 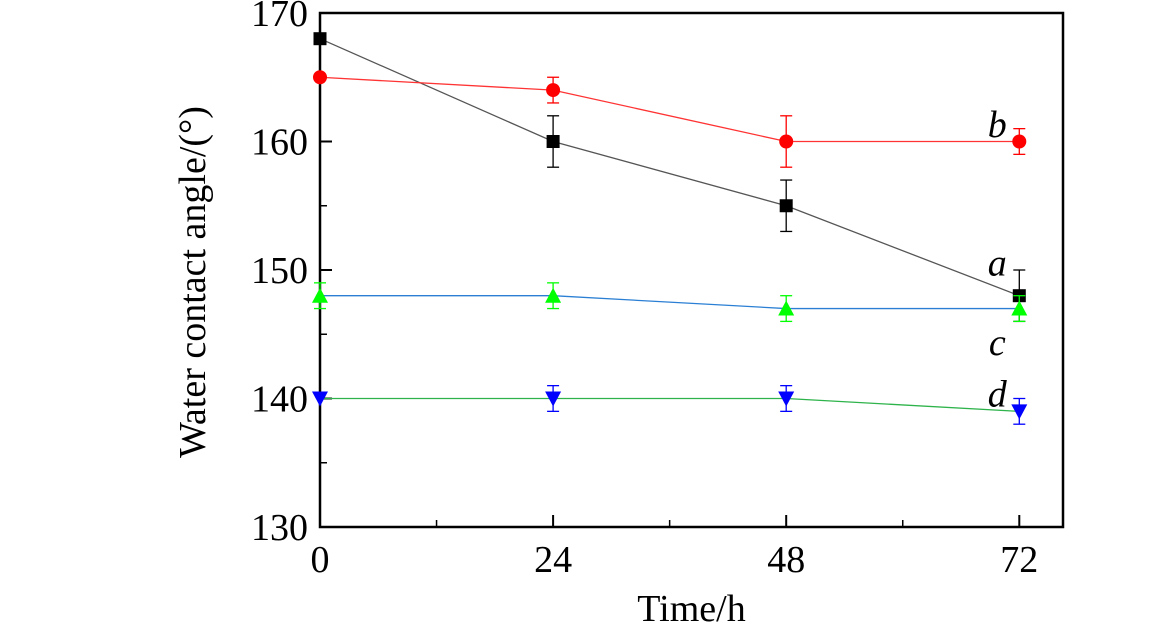 I want to click on y-axis: 130 140 150 160 170, so click(x=291, y=274).